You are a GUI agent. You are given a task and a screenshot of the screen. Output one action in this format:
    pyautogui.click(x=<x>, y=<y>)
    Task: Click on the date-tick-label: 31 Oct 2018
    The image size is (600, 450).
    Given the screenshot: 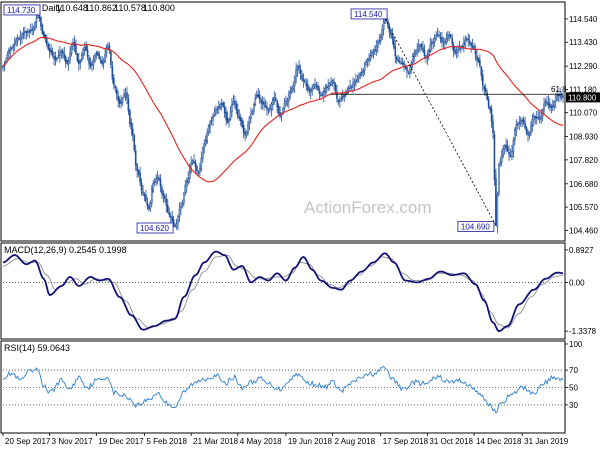 What is the action you would take?
    pyautogui.click(x=451, y=441)
    